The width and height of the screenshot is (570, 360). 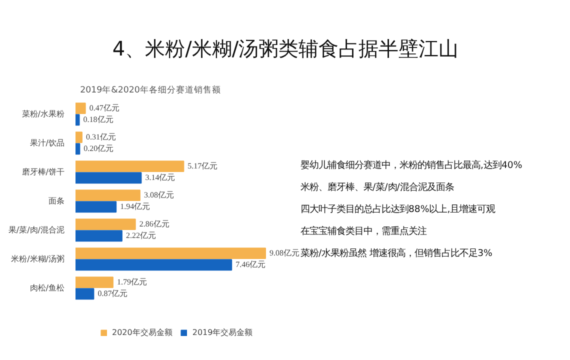 What do you see at coordinates (411, 165) in the screenshot?
I see `text: 婴幼儿辅食细分赛道中，米粉的销售占比最高,达到40%` at bounding box center [411, 165].